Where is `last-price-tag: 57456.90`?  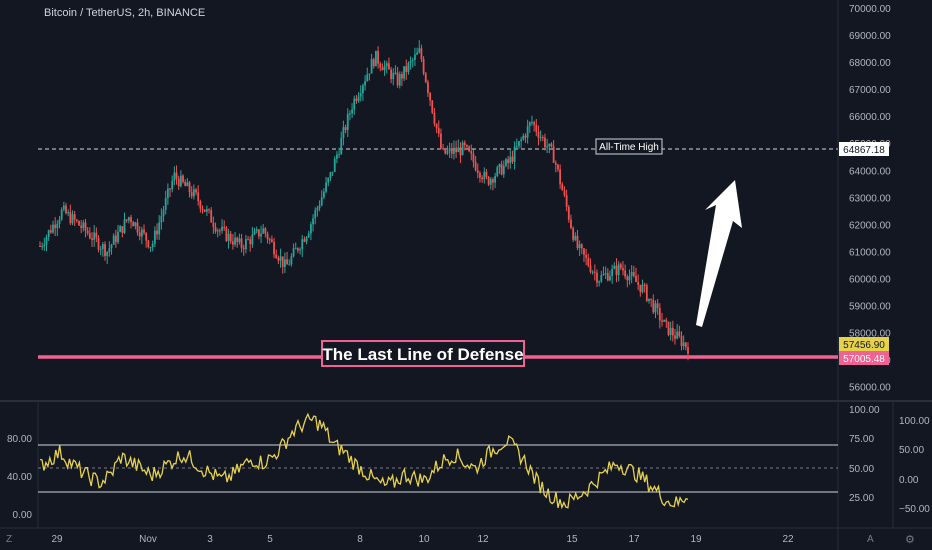
last-price-tag: 57456.90 is located at coordinates (864, 344).